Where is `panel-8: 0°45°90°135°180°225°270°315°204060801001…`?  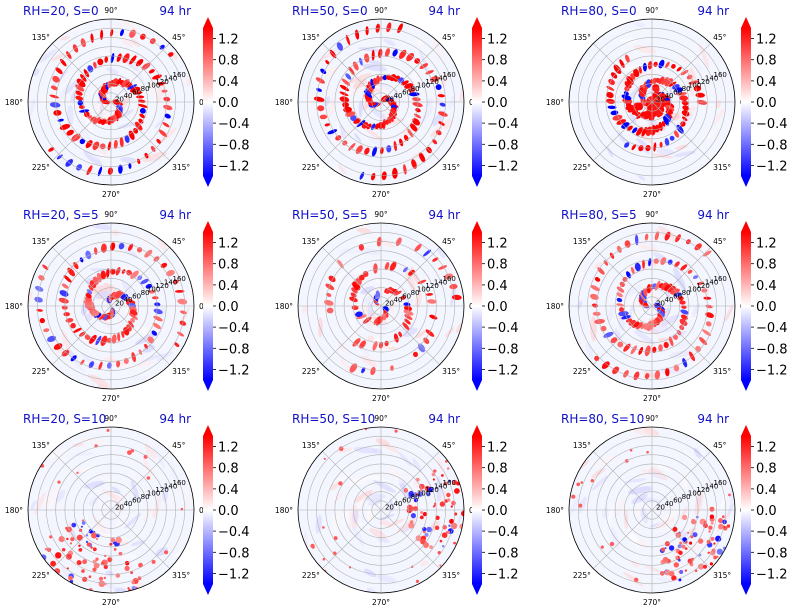
panel-8: 0°45°90°135°180°225°270°315°204060801001… is located at coordinates (397, 509).